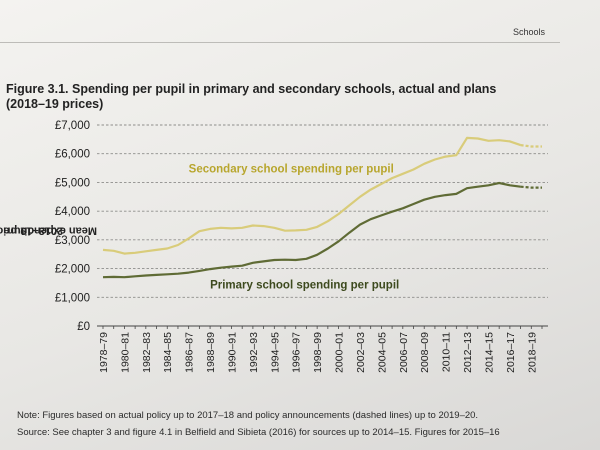 This screenshot has height=450, width=600. What do you see at coordinates (404, 352) in the screenshot?
I see `x-tick-label: 2006–07` at bounding box center [404, 352].